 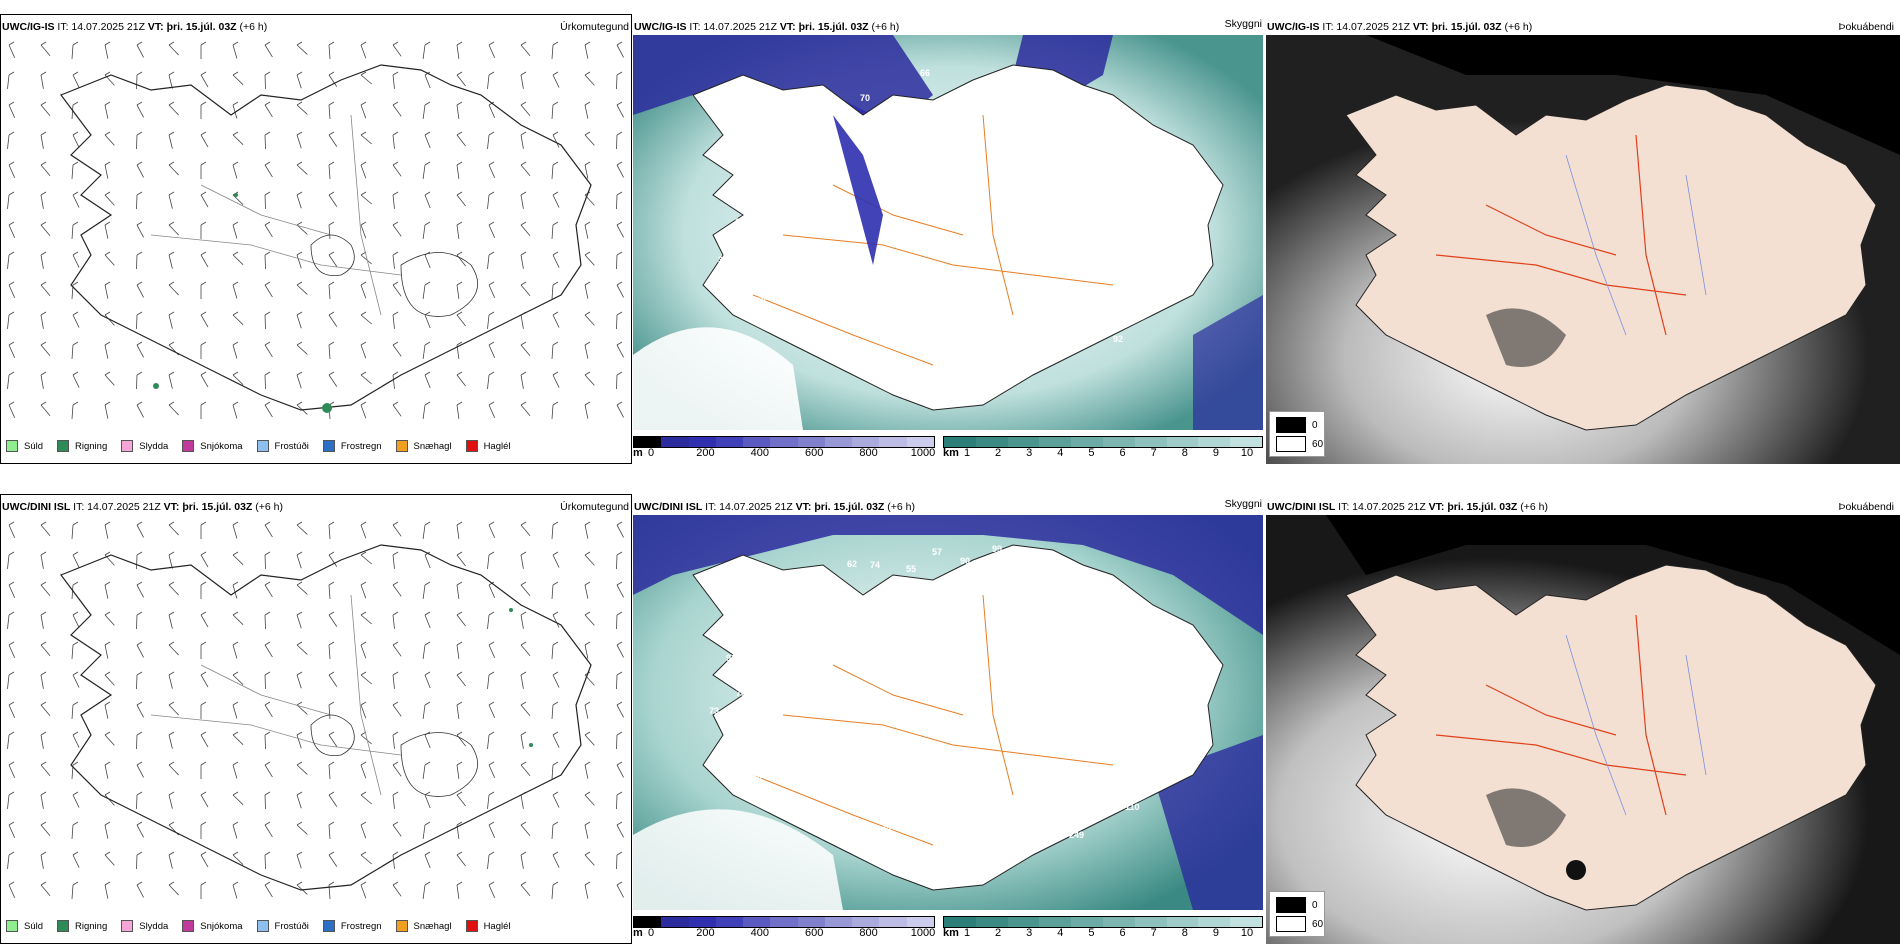 I want to click on colorbar-tick: 9, so click(x=1215, y=453).